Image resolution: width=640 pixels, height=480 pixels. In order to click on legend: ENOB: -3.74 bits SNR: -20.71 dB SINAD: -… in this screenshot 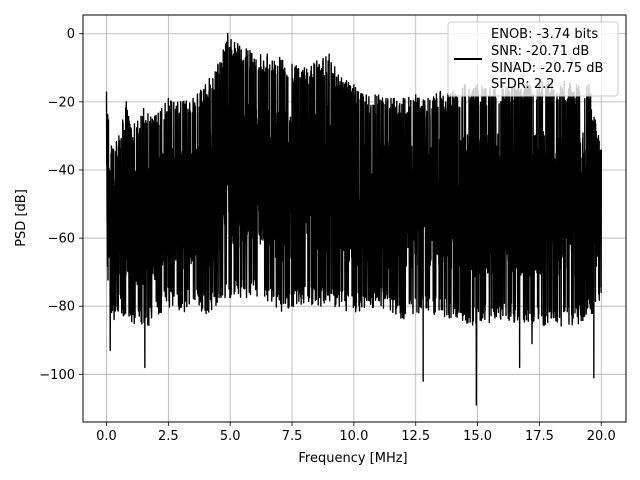, I will do `click(533, 59)`.